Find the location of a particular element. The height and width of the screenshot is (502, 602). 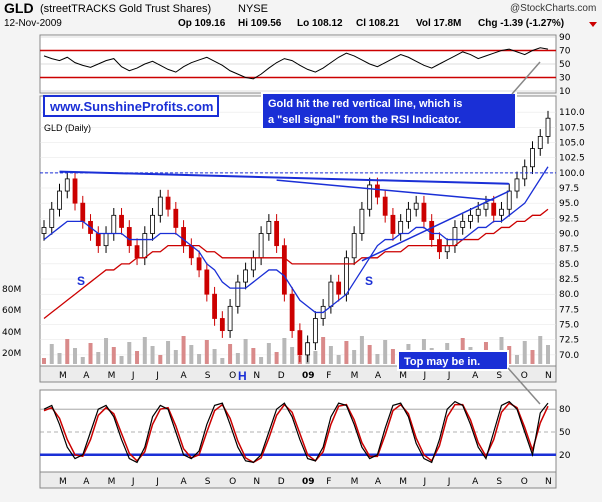

h-label: H is located at coordinates (242, 376).